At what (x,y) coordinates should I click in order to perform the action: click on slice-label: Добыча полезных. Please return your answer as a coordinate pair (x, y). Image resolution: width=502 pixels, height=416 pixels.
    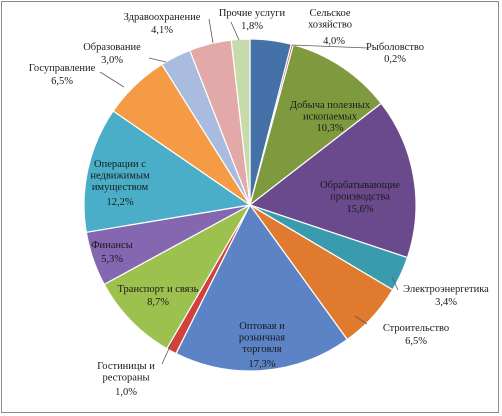
    Looking at the image, I should click on (330, 105).